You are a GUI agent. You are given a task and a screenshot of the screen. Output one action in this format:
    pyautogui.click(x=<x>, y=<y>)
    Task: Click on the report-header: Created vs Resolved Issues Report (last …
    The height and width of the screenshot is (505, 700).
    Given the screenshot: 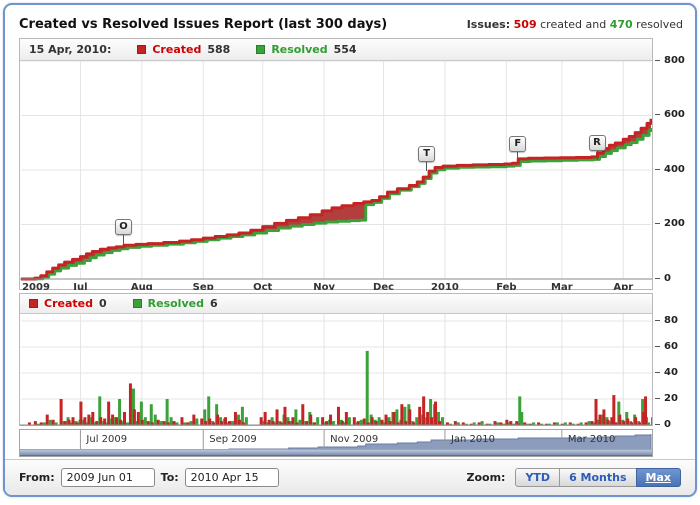 What is the action you would take?
    pyautogui.click(x=351, y=24)
    